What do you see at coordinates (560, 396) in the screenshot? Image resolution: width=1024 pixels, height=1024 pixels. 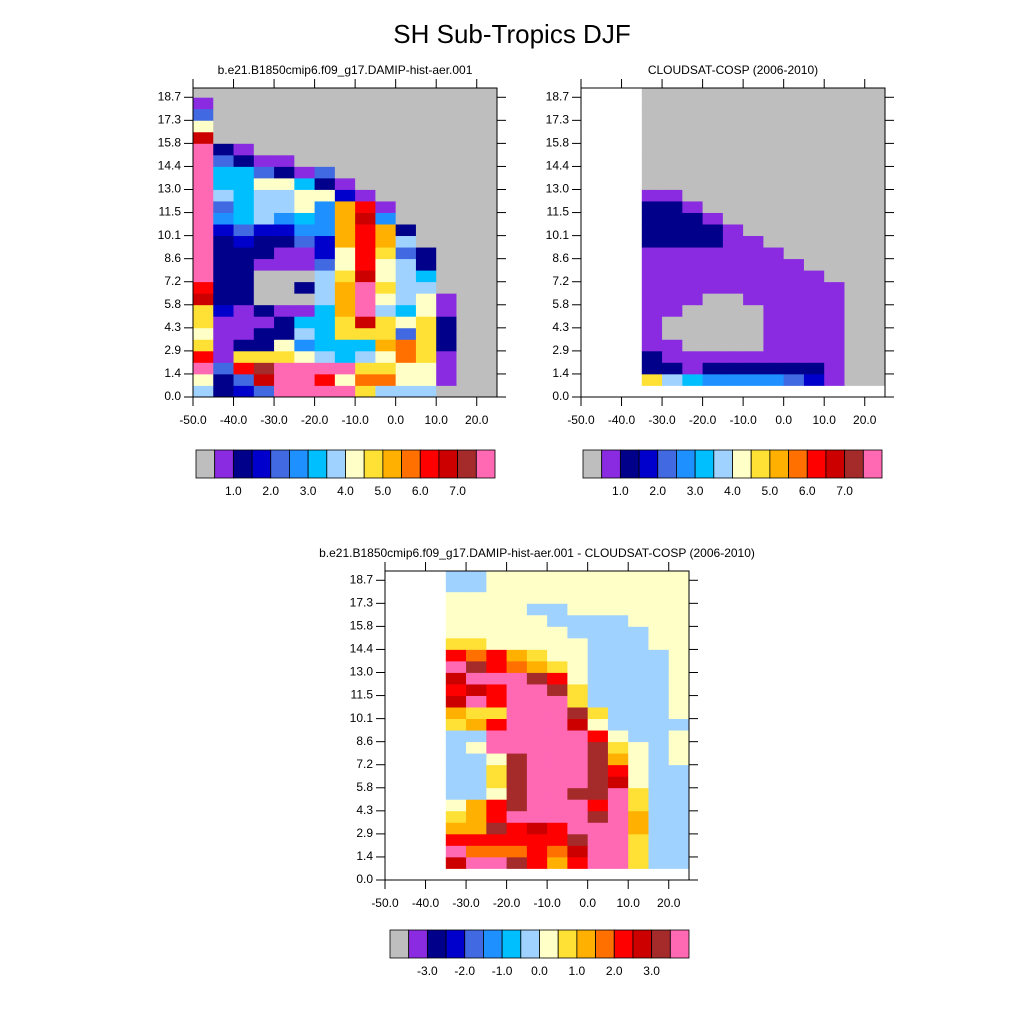 I see `y-tick-label: 0.0` at bounding box center [560, 396].